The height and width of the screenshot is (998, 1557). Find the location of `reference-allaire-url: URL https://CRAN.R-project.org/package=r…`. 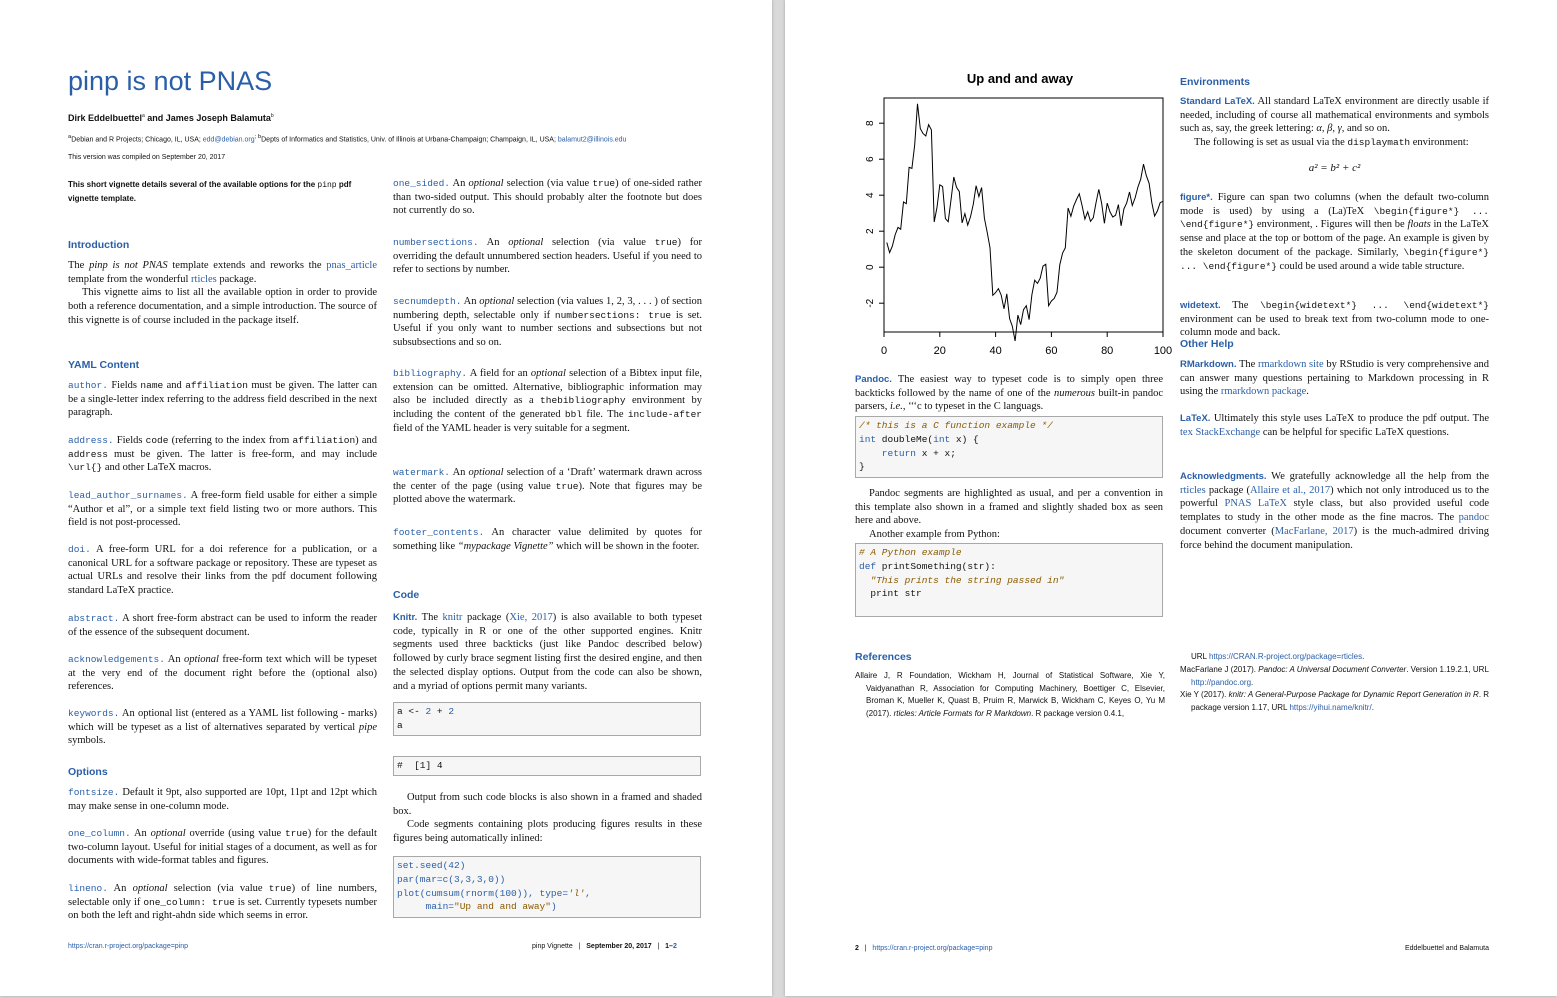

reference-allaire-url: URL https://CRAN.R-project.org/package=r… is located at coordinates (1341, 657).